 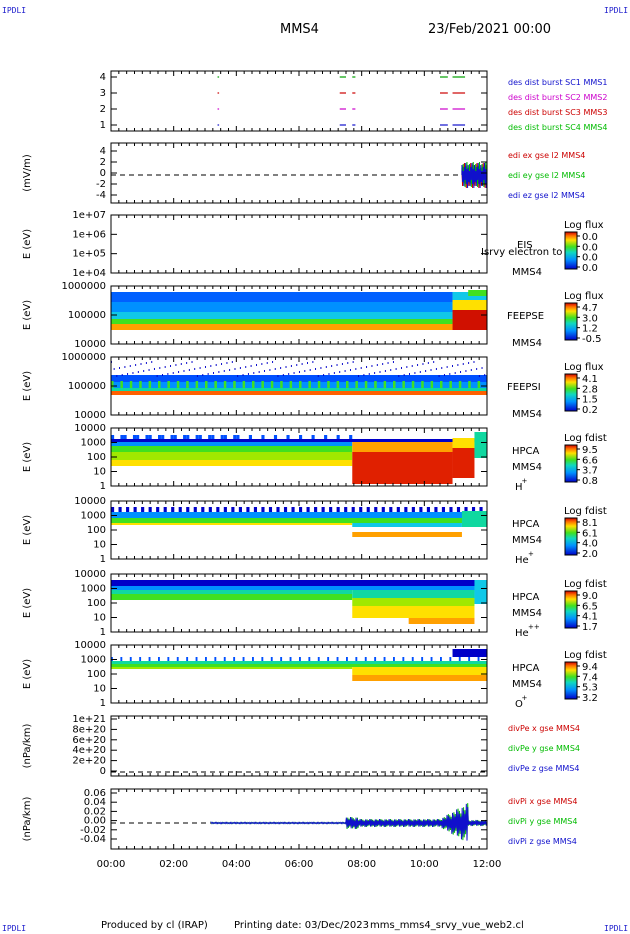 What do you see at coordinates (299, 244) in the screenshot?
I see `eis-frame` at bounding box center [299, 244].